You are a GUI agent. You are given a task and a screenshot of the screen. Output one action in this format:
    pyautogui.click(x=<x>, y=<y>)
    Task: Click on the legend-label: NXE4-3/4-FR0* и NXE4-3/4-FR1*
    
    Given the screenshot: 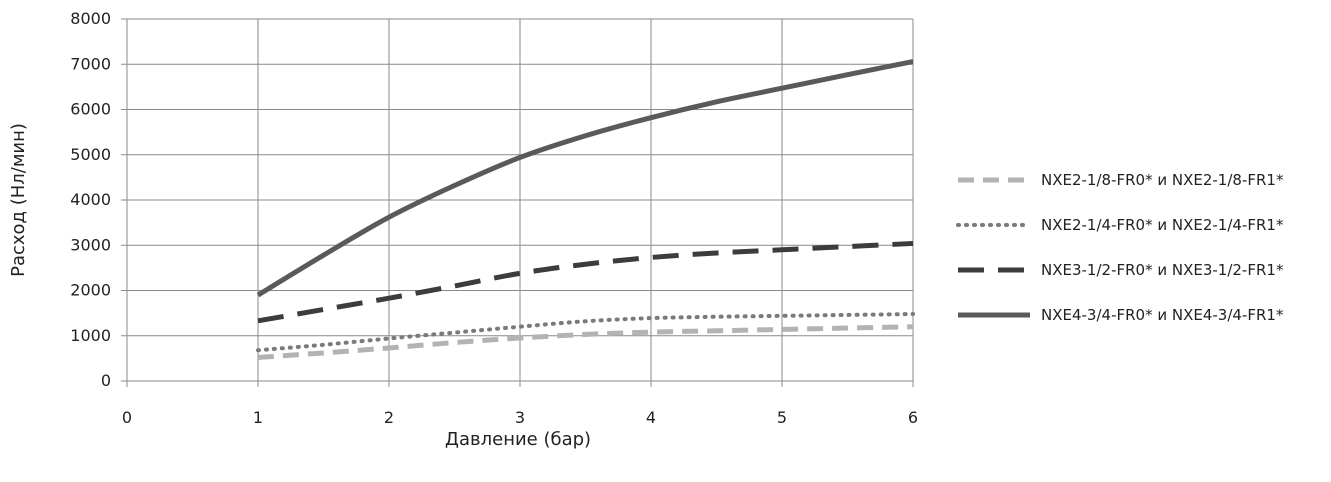 What is the action you would take?
    pyautogui.click(x=1162, y=315)
    